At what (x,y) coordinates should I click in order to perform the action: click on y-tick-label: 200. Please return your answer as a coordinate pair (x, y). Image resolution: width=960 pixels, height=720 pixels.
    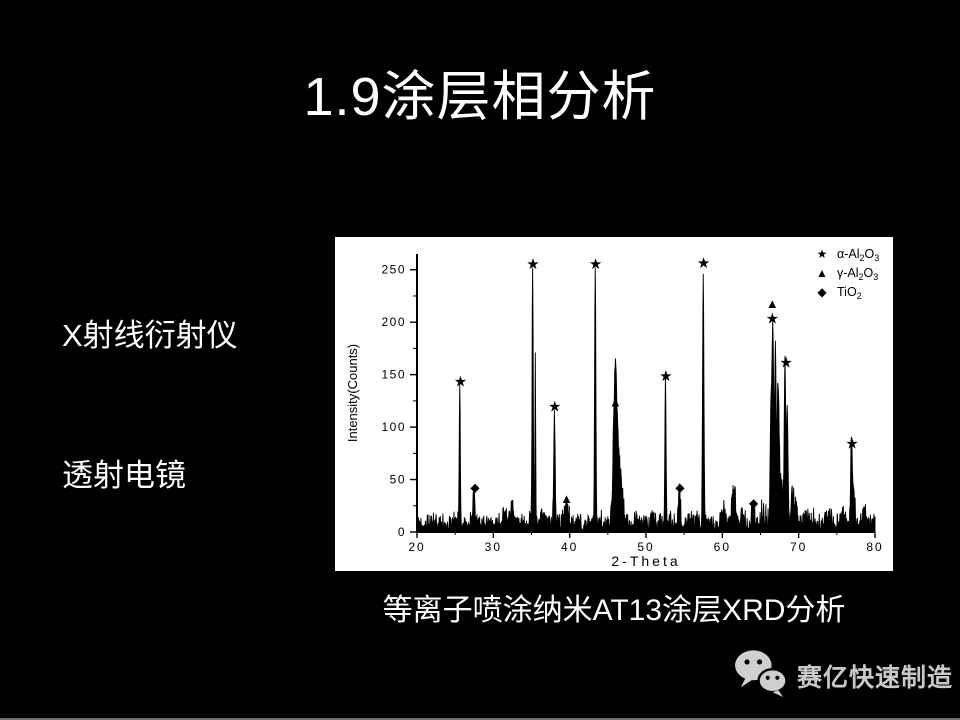
    Looking at the image, I should click on (393, 322).